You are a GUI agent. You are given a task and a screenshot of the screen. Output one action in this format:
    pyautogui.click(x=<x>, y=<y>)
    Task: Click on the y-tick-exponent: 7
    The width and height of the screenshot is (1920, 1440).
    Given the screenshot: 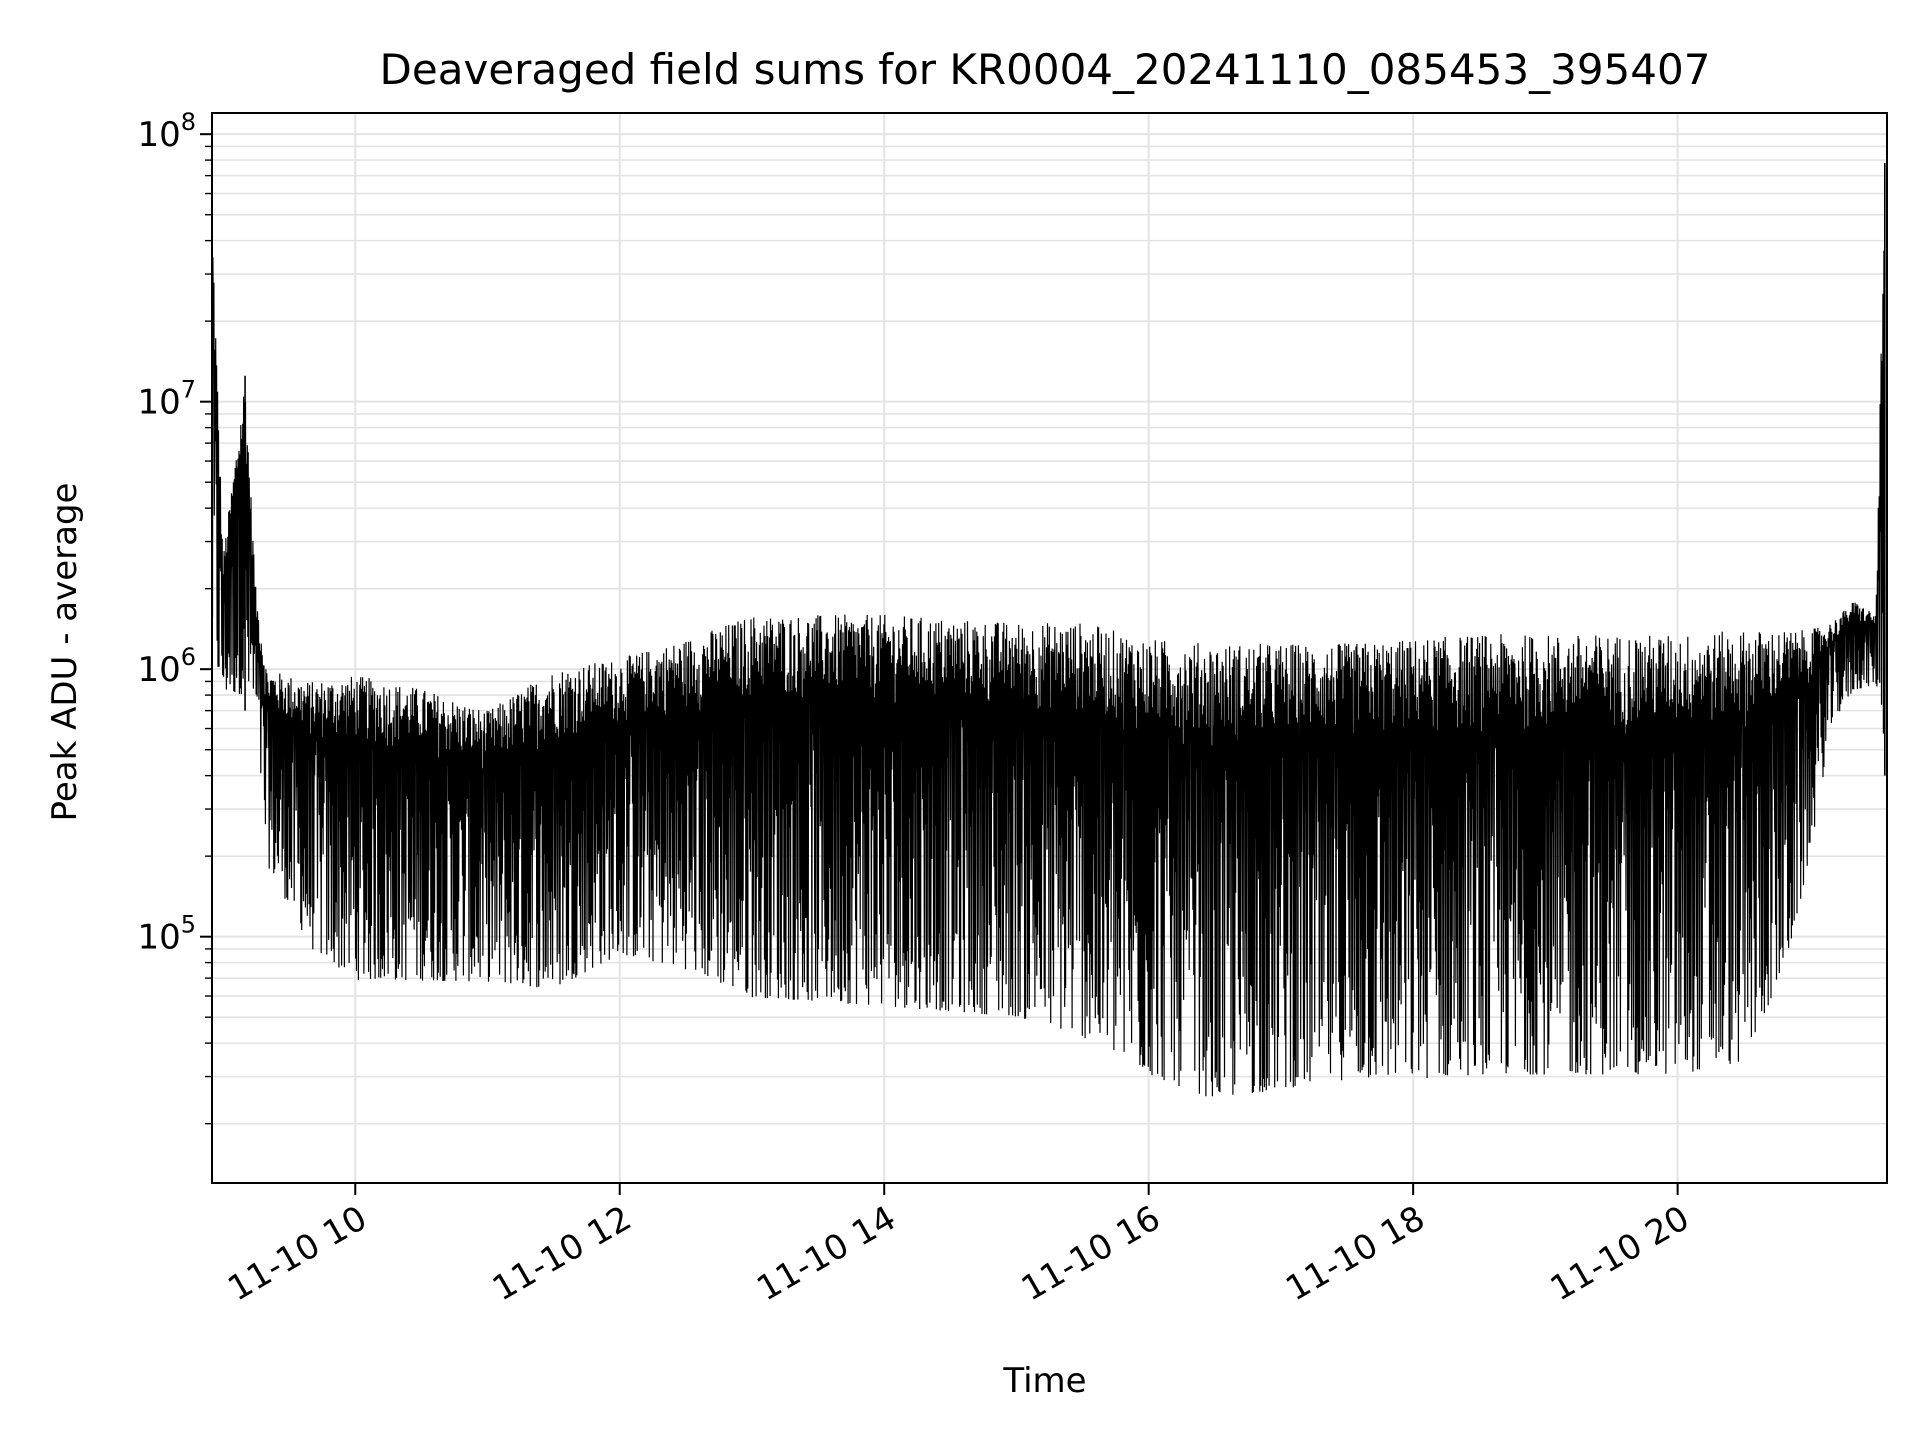 What is the action you would take?
    pyautogui.click(x=188, y=390)
    